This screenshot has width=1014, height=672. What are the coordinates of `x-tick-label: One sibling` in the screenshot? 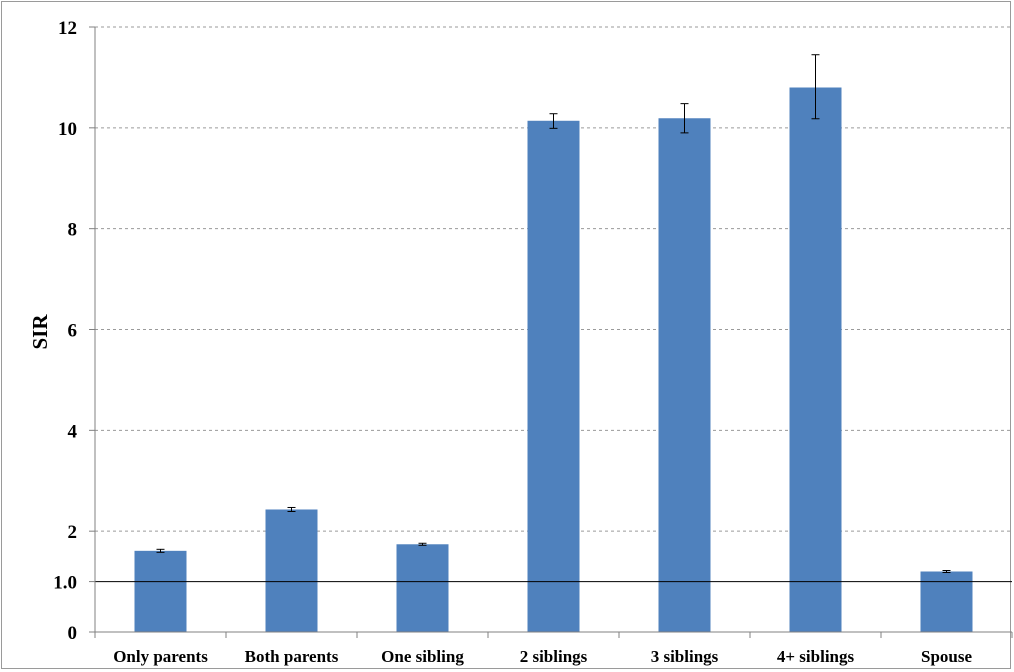 It's located at (422, 656).